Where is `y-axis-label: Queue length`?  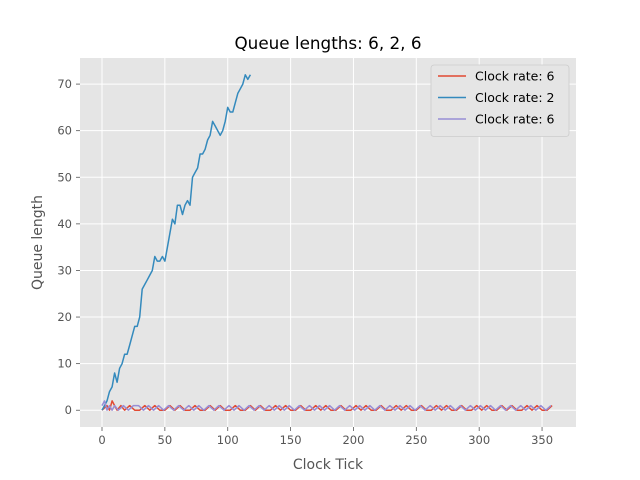 y-axis-label: Queue length is located at coordinates (38, 242).